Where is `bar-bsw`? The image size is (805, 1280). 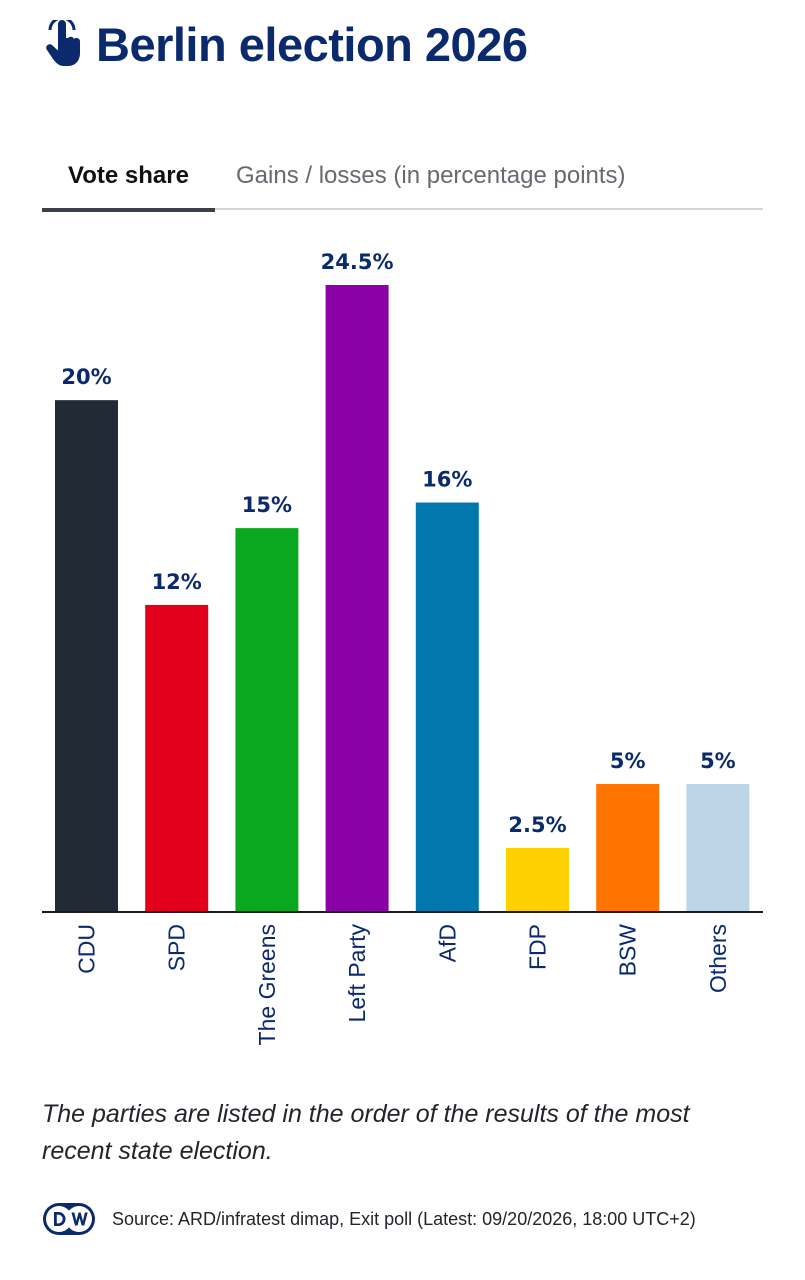 bar-bsw is located at coordinates (628, 848).